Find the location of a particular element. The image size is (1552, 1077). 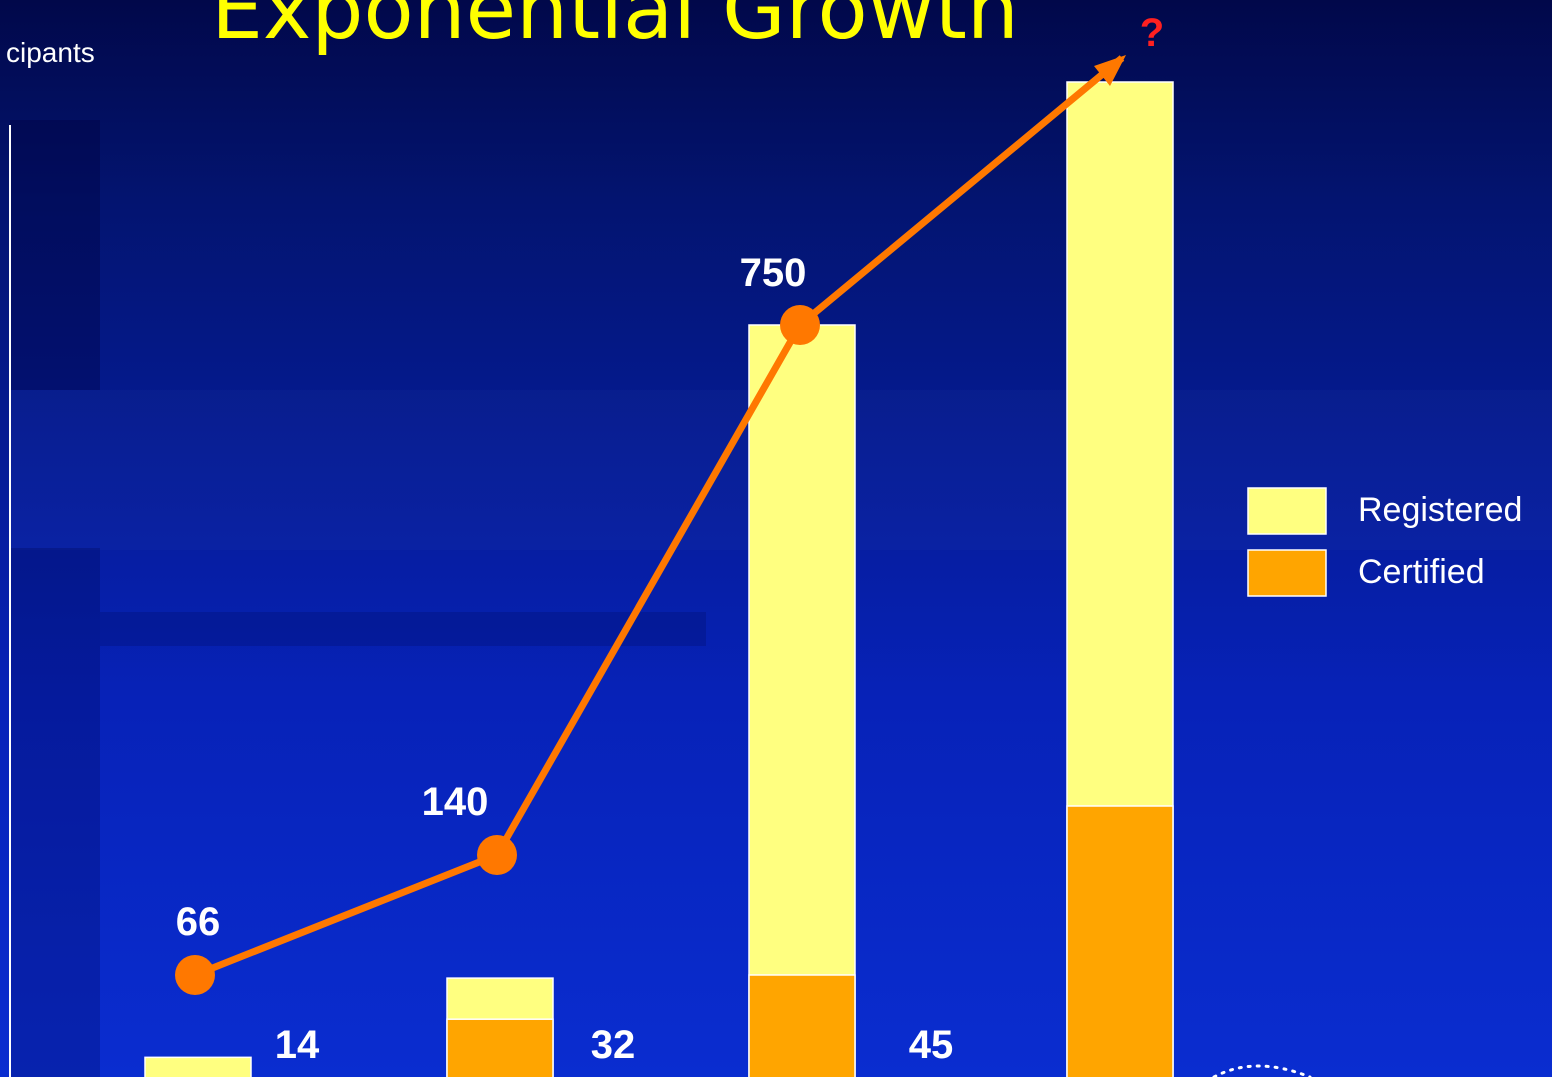

legend: Registered Certified is located at coordinates (1384, 542).